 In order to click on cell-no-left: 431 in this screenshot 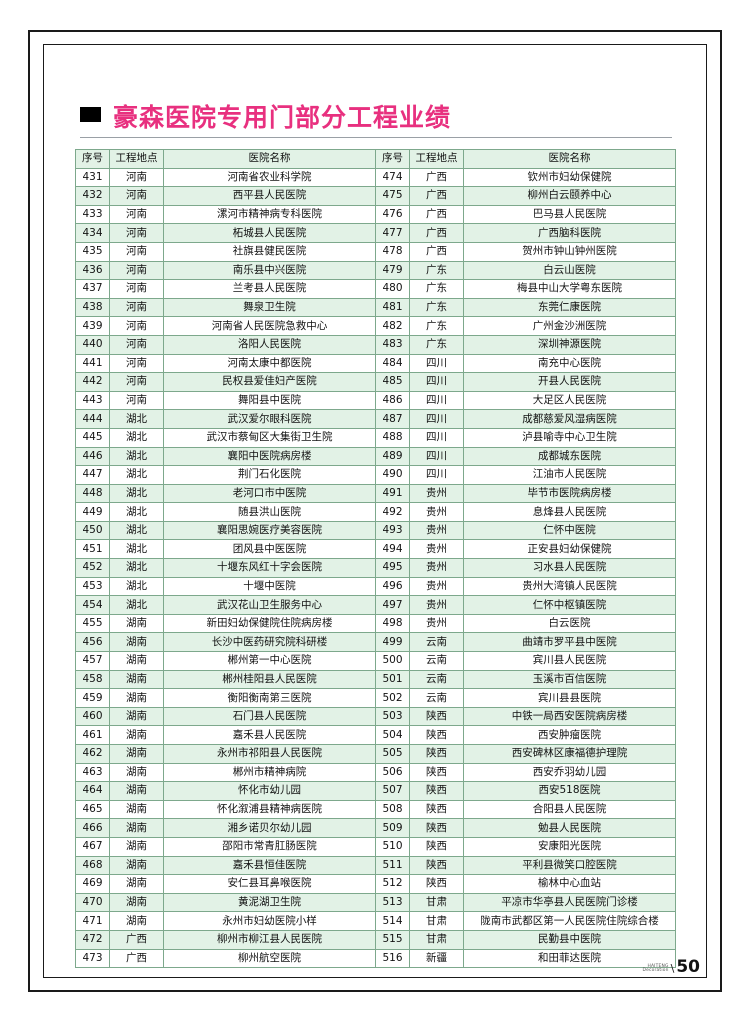, I will do `click(92, 177)`.